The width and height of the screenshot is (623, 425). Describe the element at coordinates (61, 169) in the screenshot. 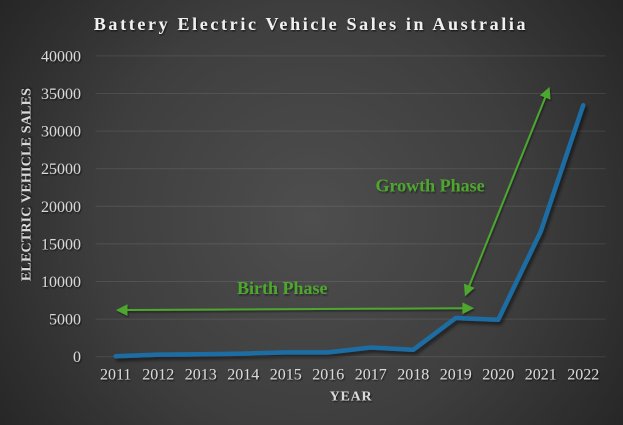

I see `svg-text: 25000` at that location.